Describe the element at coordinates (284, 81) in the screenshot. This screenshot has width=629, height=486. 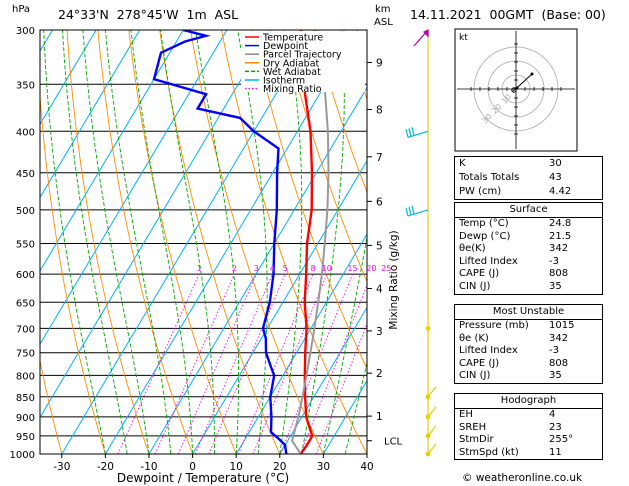
I see `legend-label: Isotherm` at that location.